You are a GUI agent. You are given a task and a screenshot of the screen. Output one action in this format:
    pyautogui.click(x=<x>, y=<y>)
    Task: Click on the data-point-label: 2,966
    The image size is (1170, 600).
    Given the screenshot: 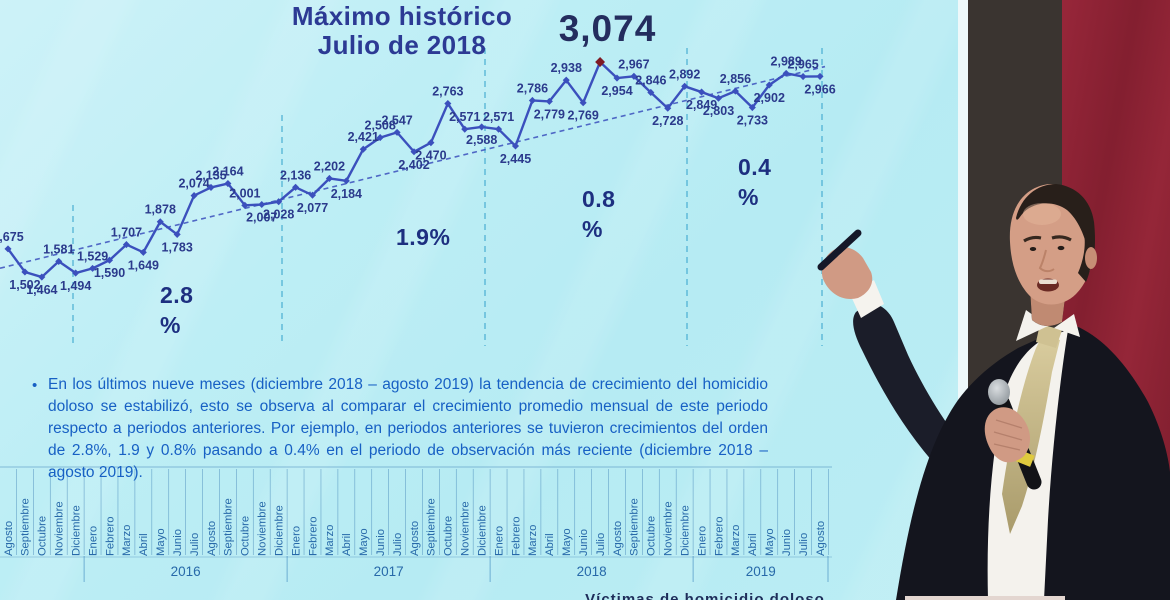 What is the action you would take?
    pyautogui.click(x=819, y=89)
    